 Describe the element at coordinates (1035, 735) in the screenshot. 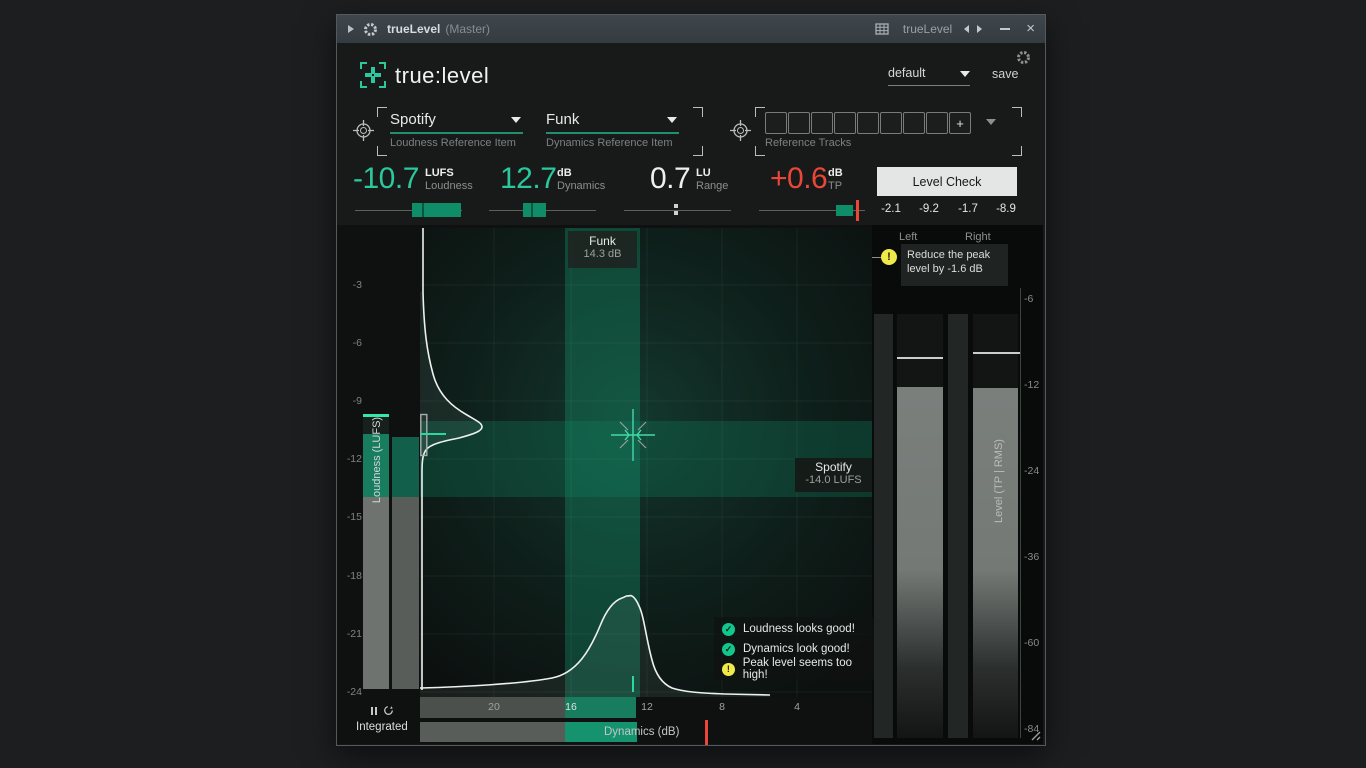

I see `resize-grip-icon` at that location.